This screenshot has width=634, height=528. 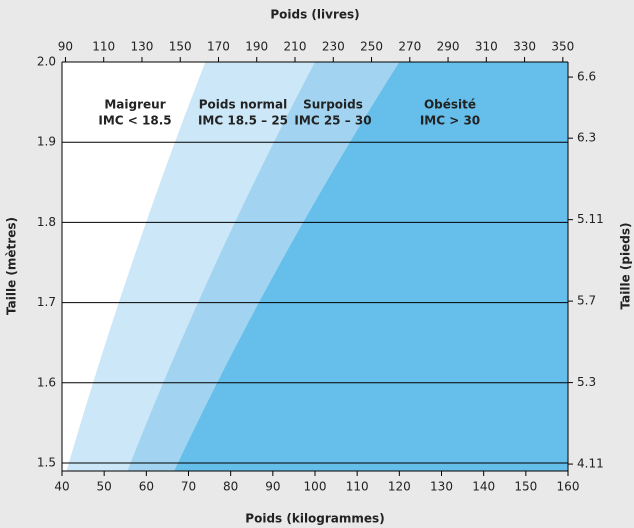 What do you see at coordinates (243, 121) in the screenshot?
I see `band-subtitle: IMC 18.5 – 25` at bounding box center [243, 121].